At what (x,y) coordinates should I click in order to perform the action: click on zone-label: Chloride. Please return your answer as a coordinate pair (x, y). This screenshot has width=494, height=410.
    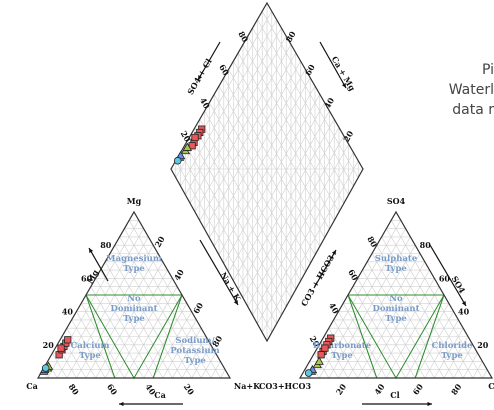
    Looking at the image, I should click on (452, 346).